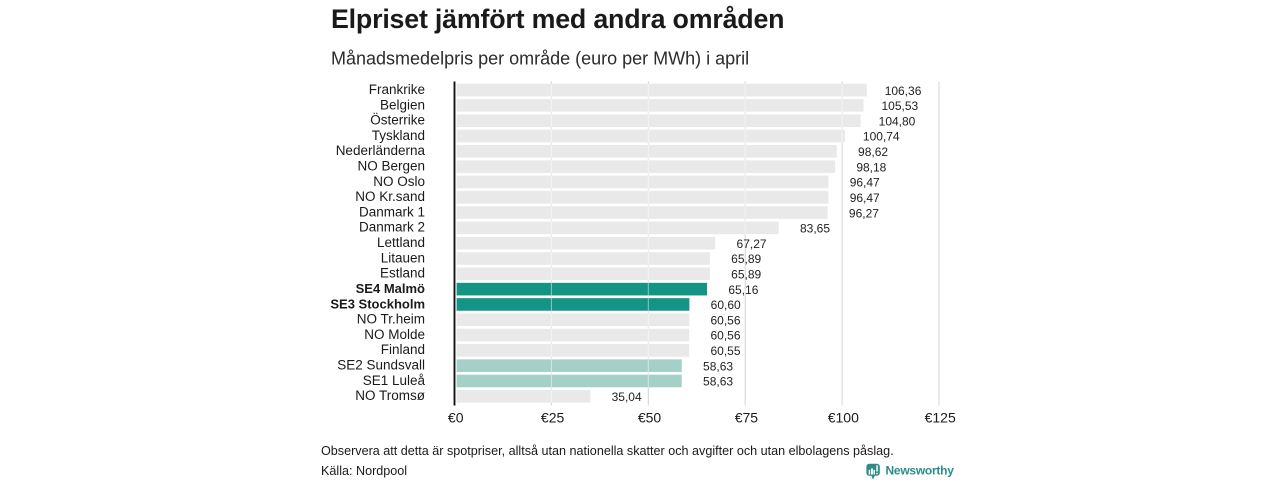  Describe the element at coordinates (390, 196) in the screenshot. I see `svg-text: NO Kr.sand` at that location.